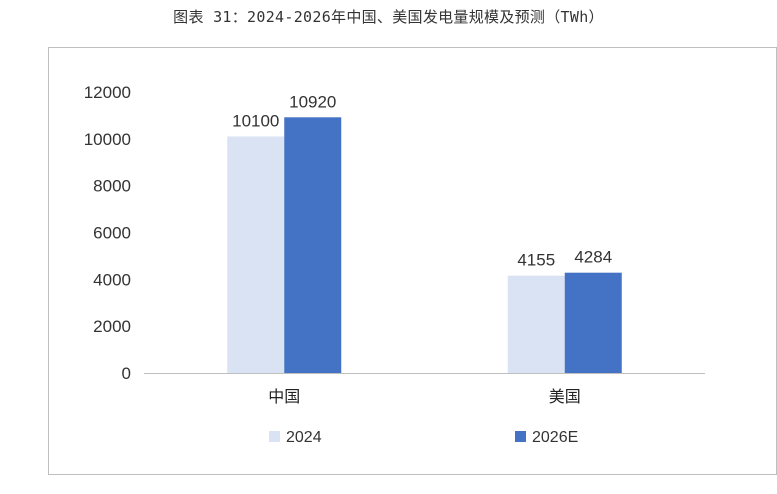 The image size is (777, 494). What do you see at coordinates (312, 101) in the screenshot?
I see `data-label: 10920` at bounding box center [312, 101].